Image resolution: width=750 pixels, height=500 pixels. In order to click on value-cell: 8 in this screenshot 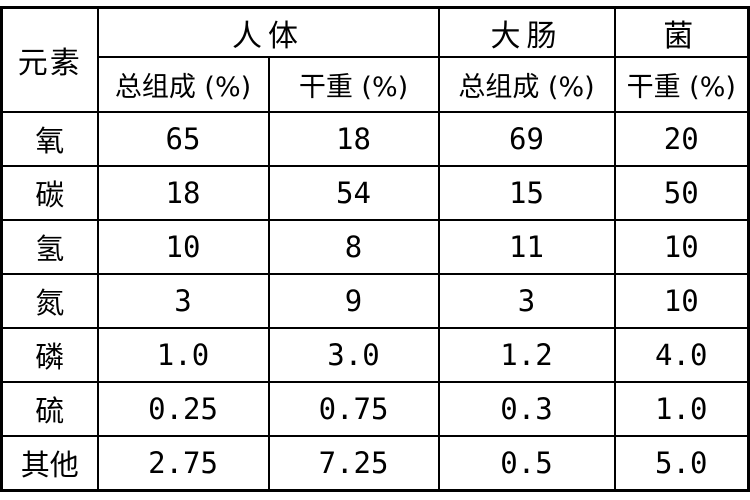, I will do `click(353, 247)`.